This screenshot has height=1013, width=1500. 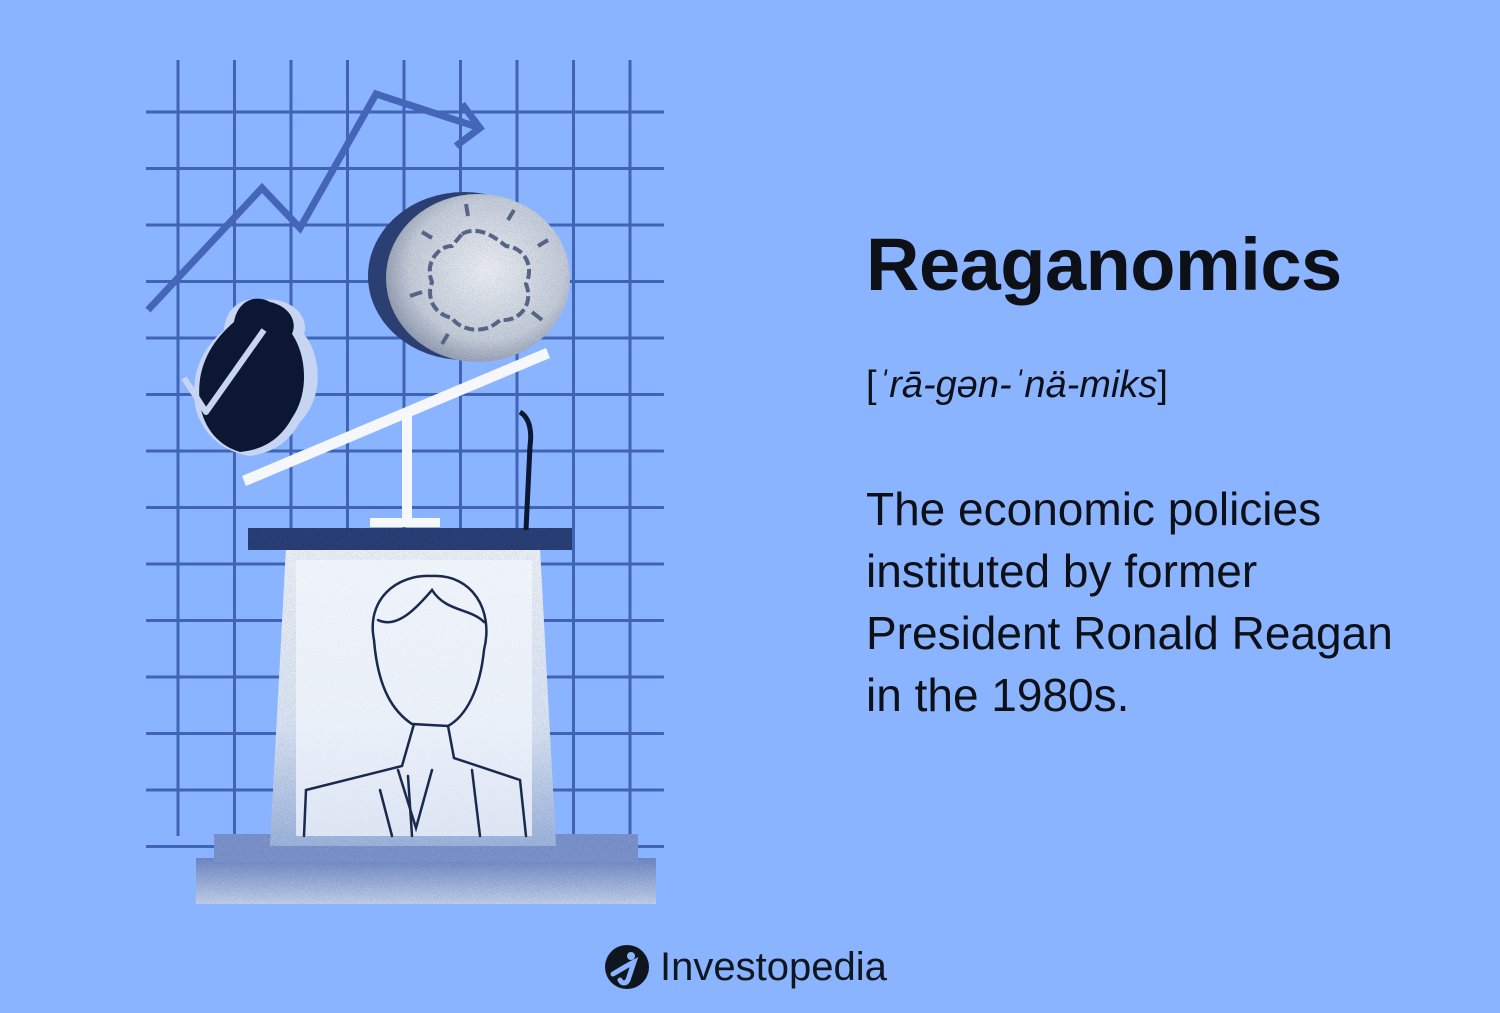 I want to click on podium-base, so click(x=426, y=869).